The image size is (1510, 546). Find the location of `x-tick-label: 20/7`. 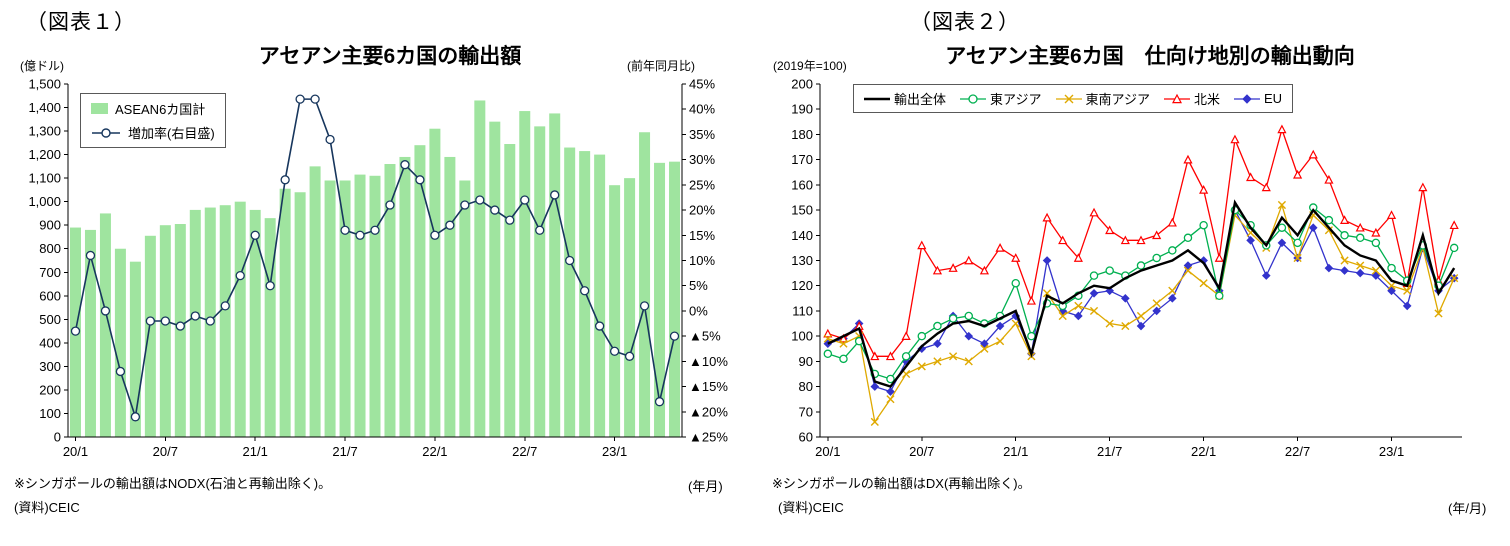

x-tick-label: 20/7 is located at coordinates (165, 451).